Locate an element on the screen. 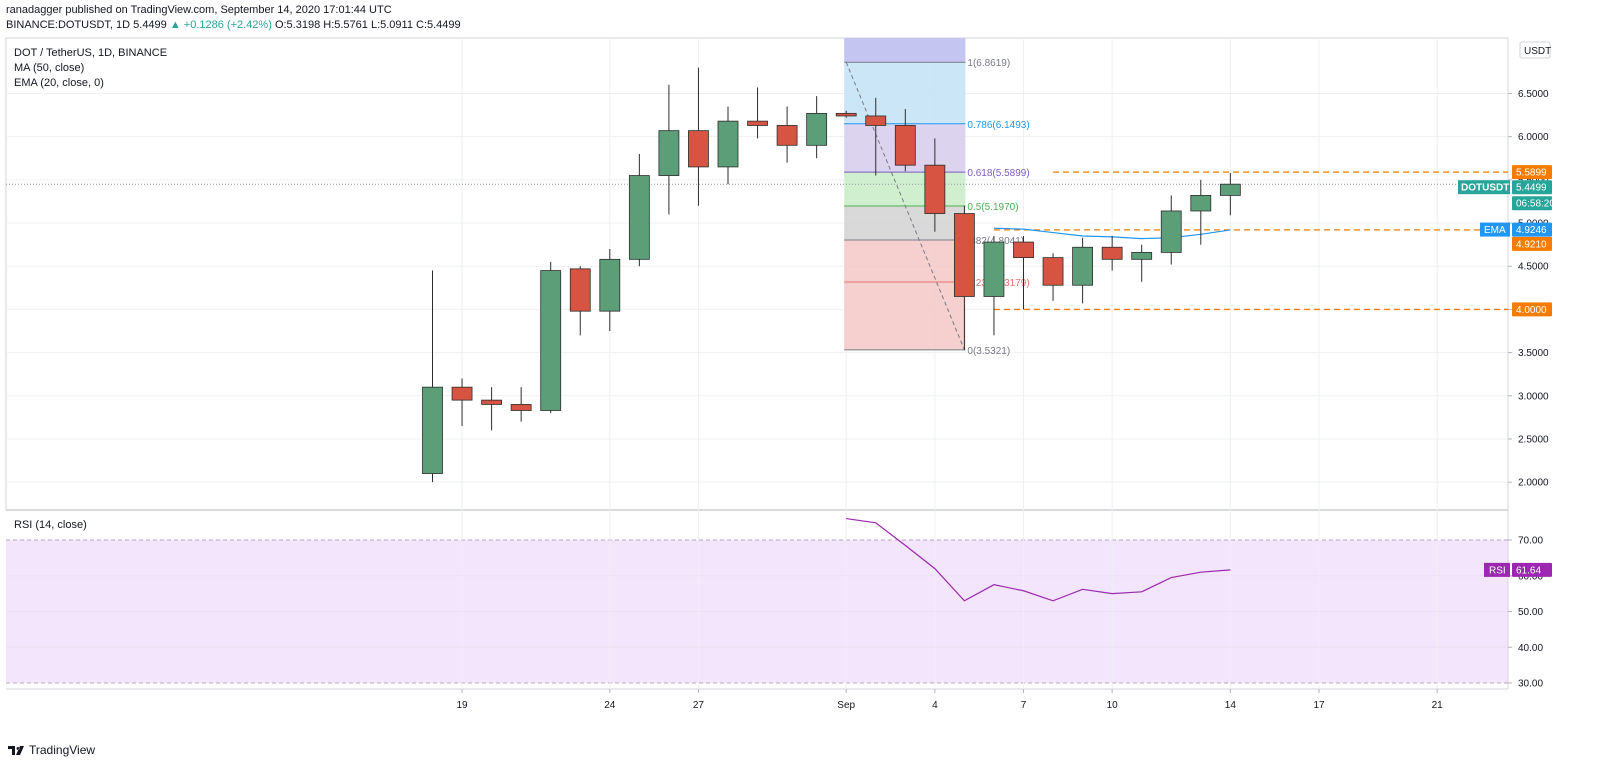 This screenshot has height=763, width=1600. brand-label: TradingView is located at coordinates (62, 750).